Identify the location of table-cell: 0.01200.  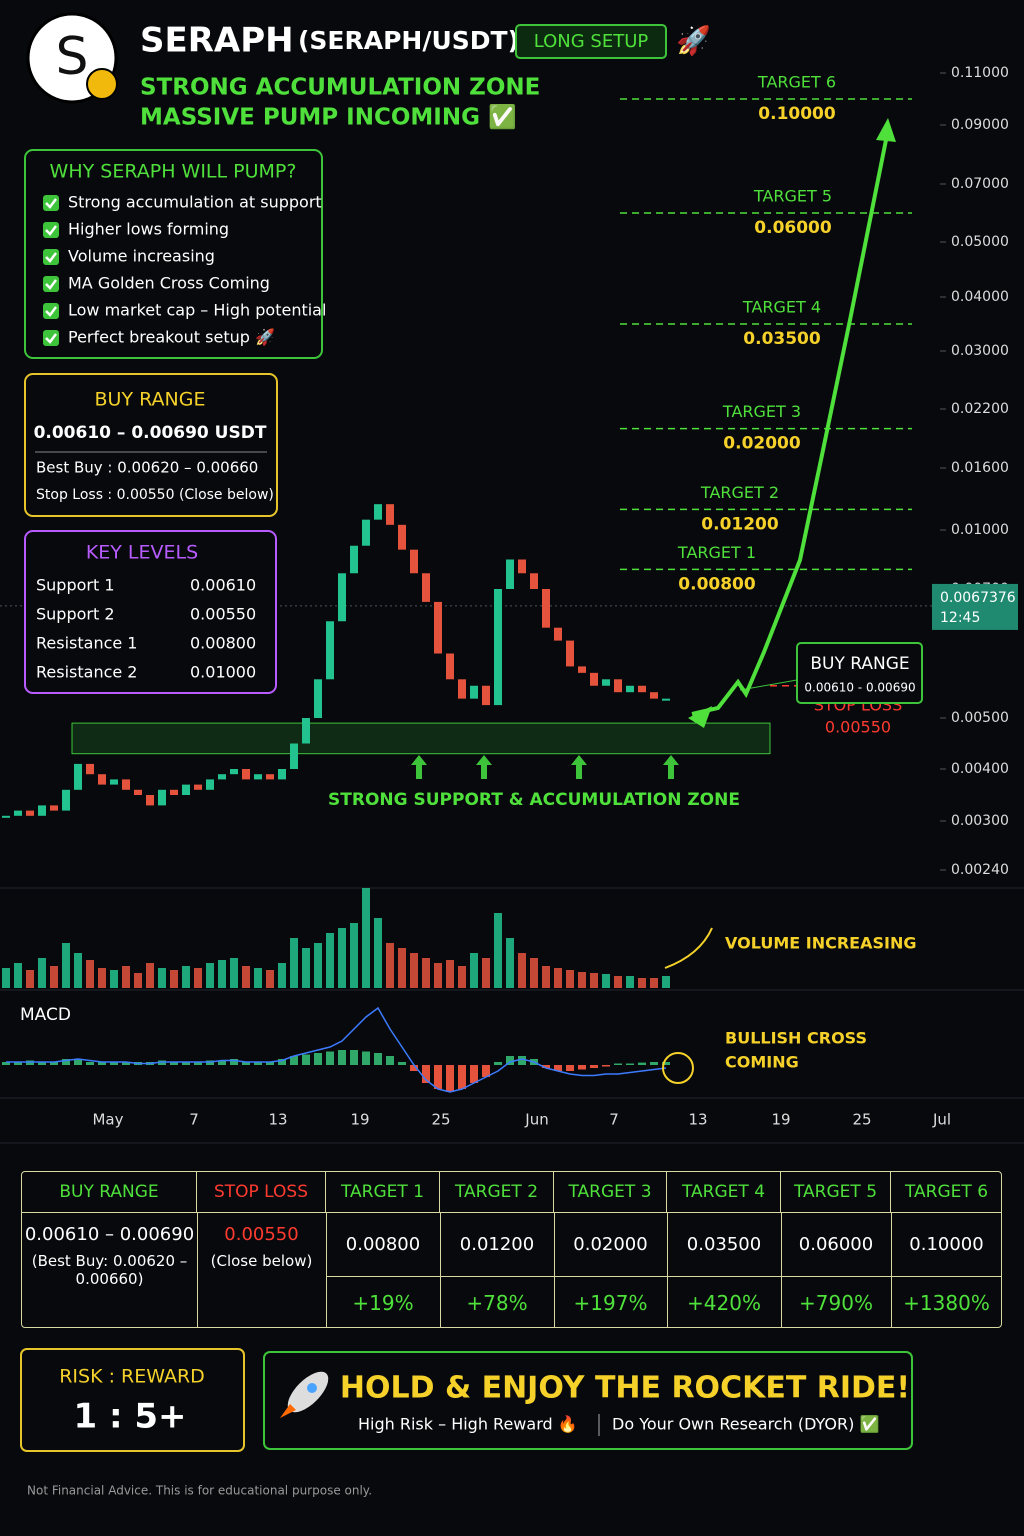
(497, 1244).